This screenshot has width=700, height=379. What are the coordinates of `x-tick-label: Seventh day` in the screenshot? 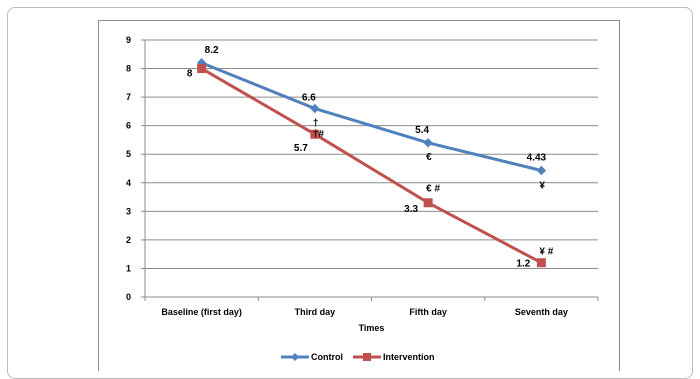 It's located at (541, 312).